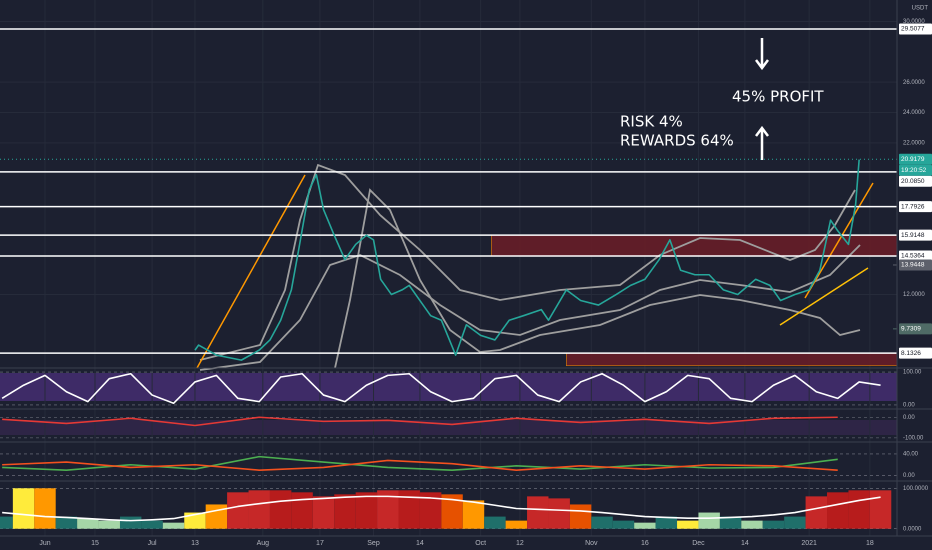 The height and width of the screenshot is (550, 932). I want to click on zones, so click(694, 300).